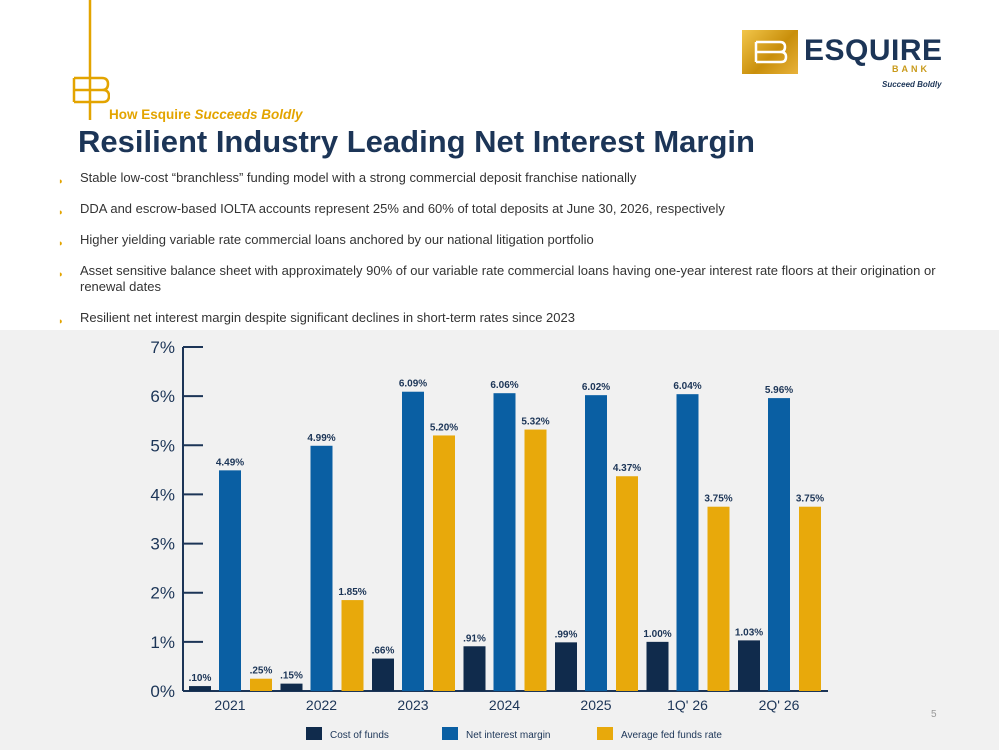 The width and height of the screenshot is (999, 750). What do you see at coordinates (162, 396) in the screenshot?
I see `y-tick-label: 6%` at bounding box center [162, 396].